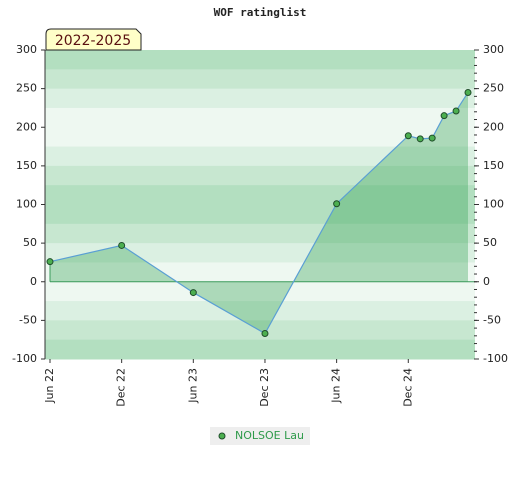 This screenshot has height=480, width=520. Describe the element at coordinates (264, 387) in the screenshot. I see `x-tick-label: Dec 23` at that location.